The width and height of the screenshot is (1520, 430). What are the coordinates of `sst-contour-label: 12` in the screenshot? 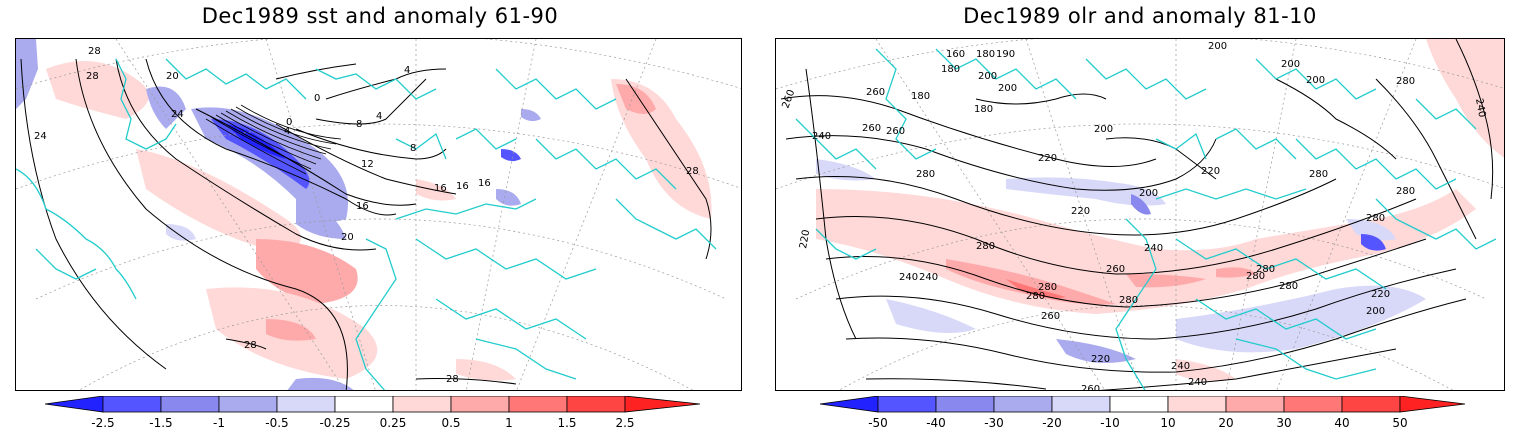 It's located at (367, 164).